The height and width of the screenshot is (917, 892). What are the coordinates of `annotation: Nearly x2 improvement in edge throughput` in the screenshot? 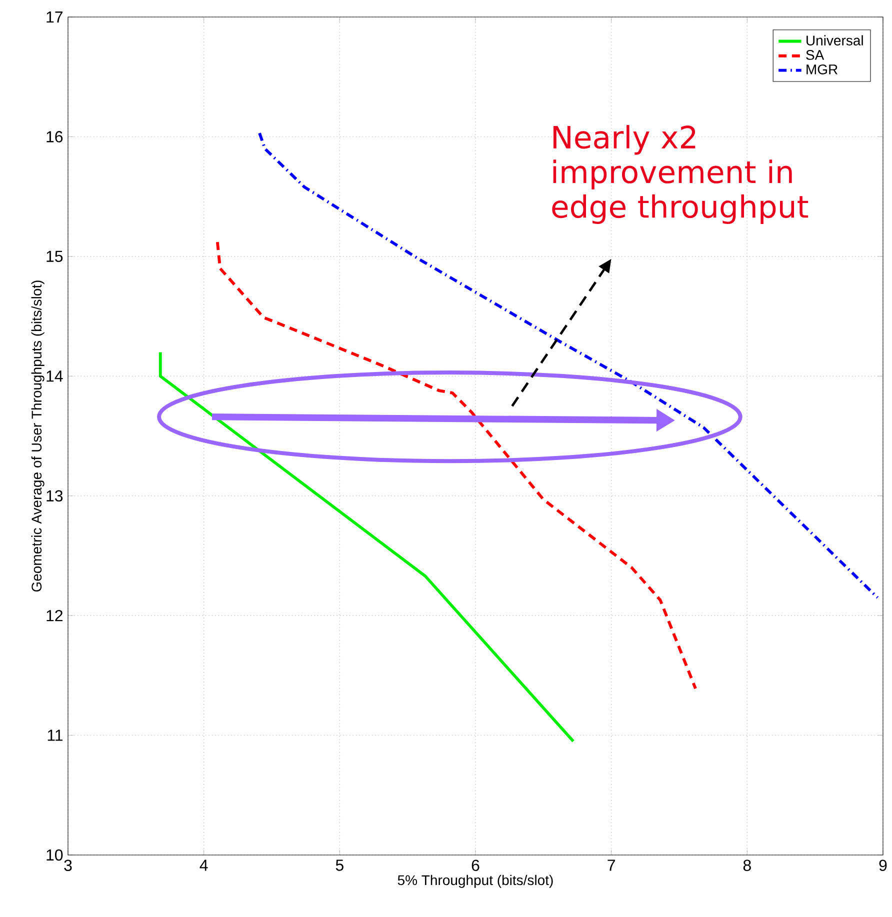 It's located at (680, 174).